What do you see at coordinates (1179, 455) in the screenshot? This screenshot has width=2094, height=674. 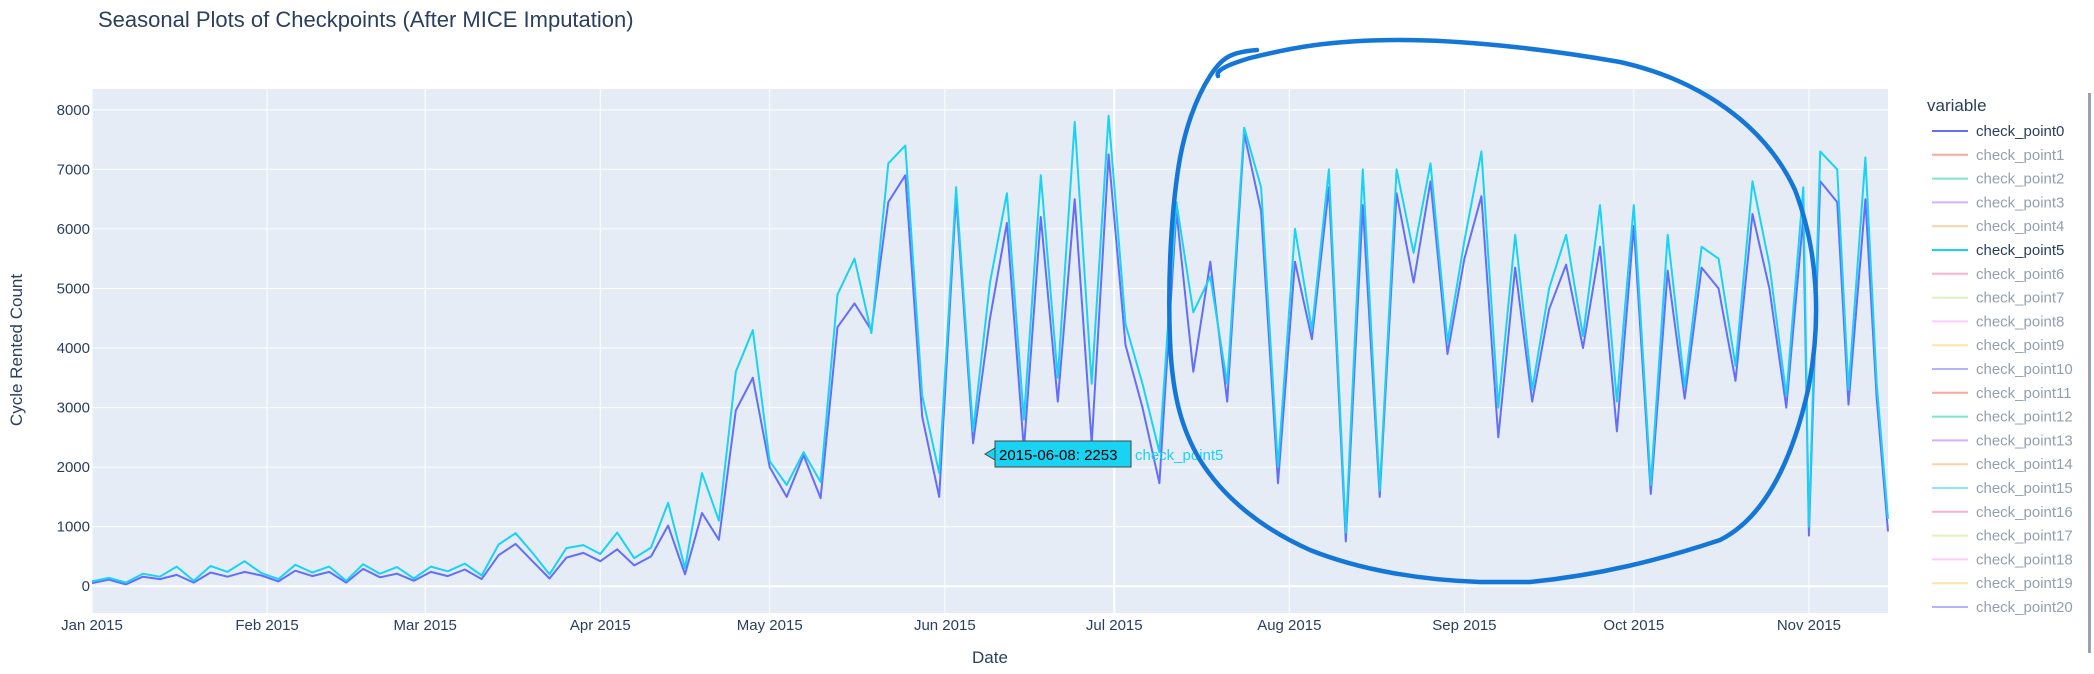 I see `tooltip-series-name: check_point5` at bounding box center [1179, 455].